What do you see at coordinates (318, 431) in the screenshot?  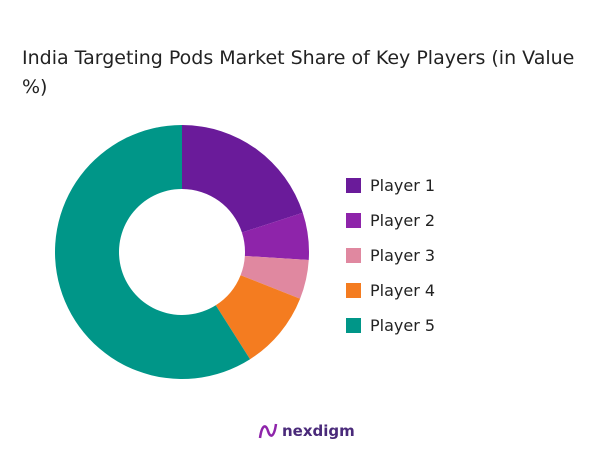 I see `logo-text: nexdigm` at bounding box center [318, 431].